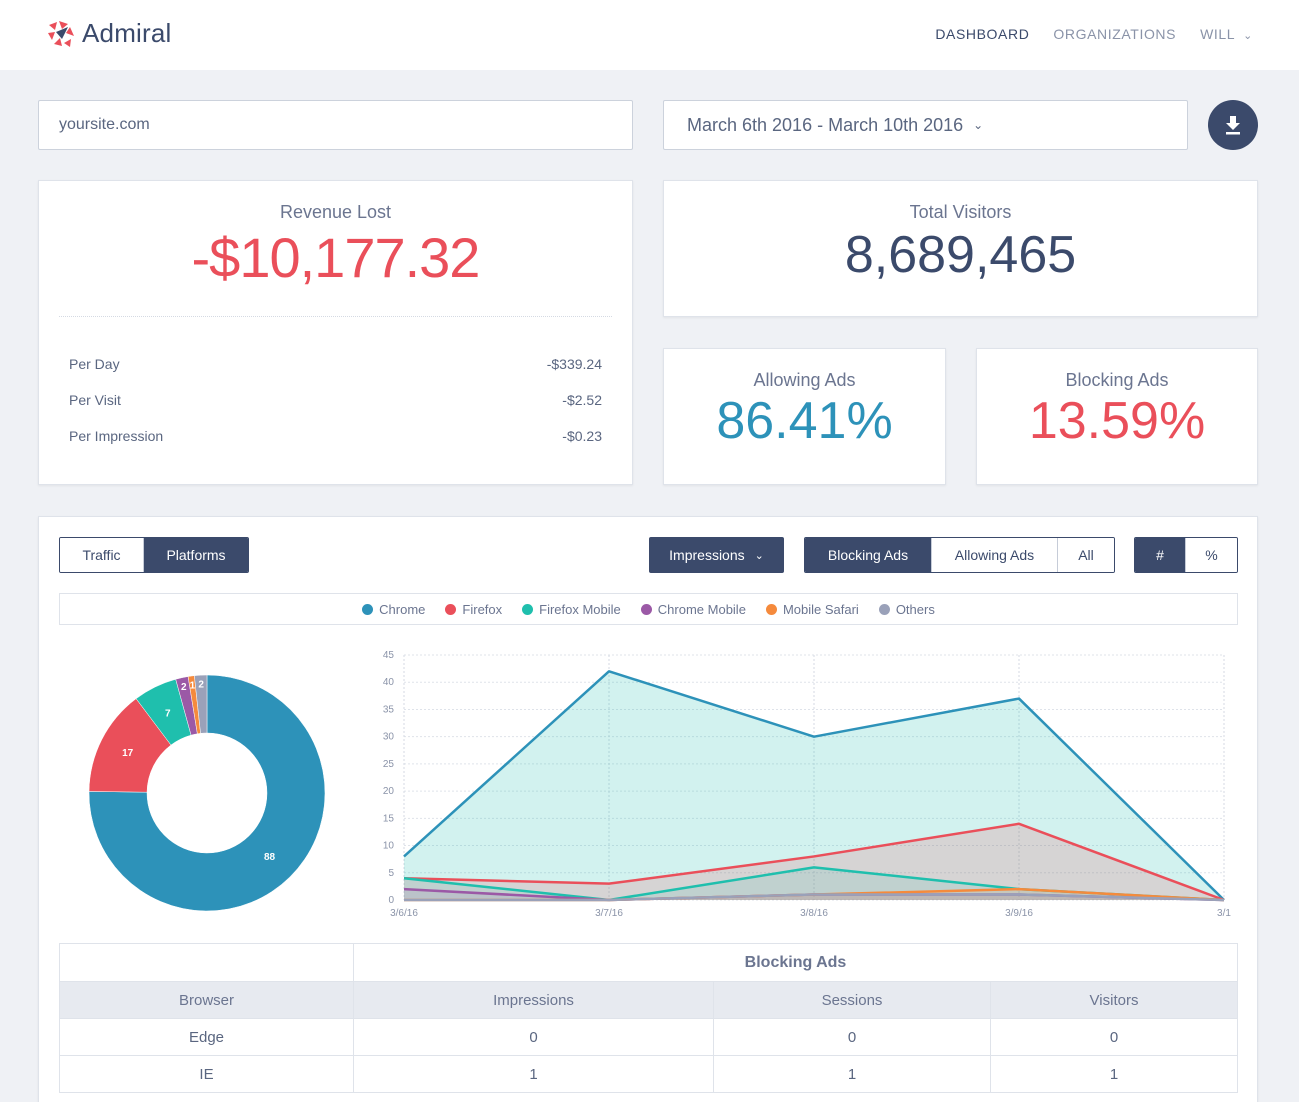 Image resolution: width=1299 pixels, height=1102 pixels. I want to click on divider, so click(335, 316).